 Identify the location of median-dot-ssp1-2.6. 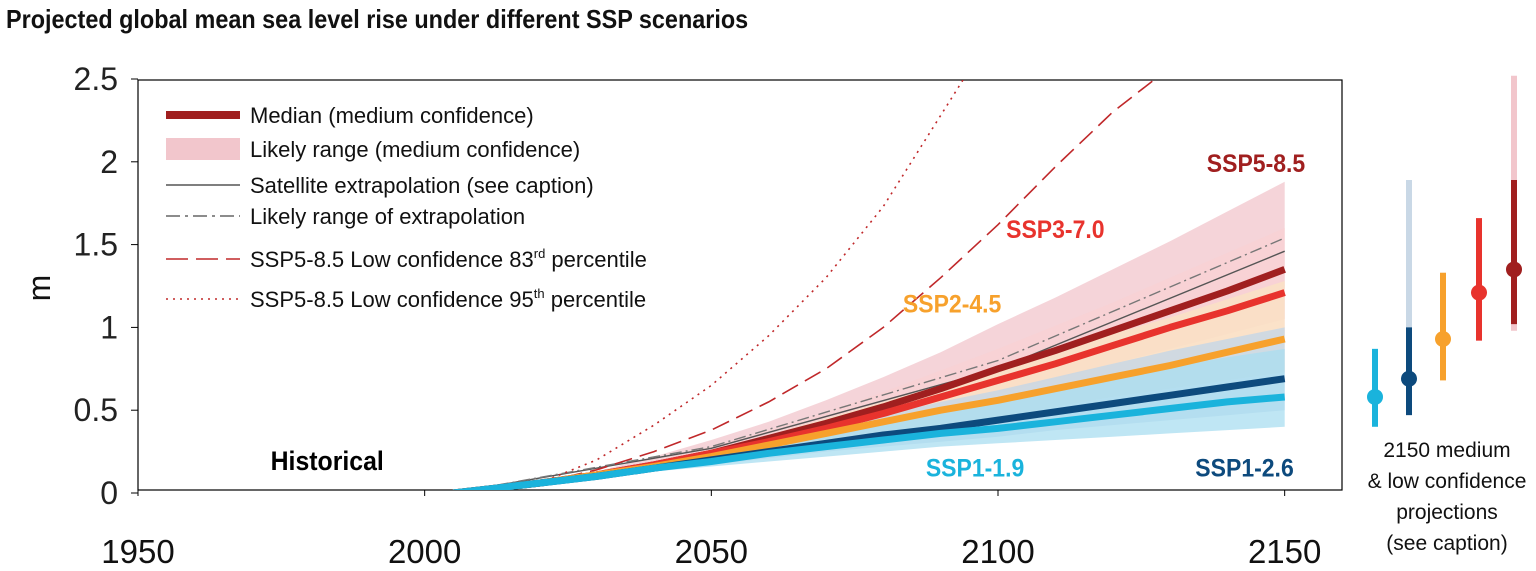
(1409, 378).